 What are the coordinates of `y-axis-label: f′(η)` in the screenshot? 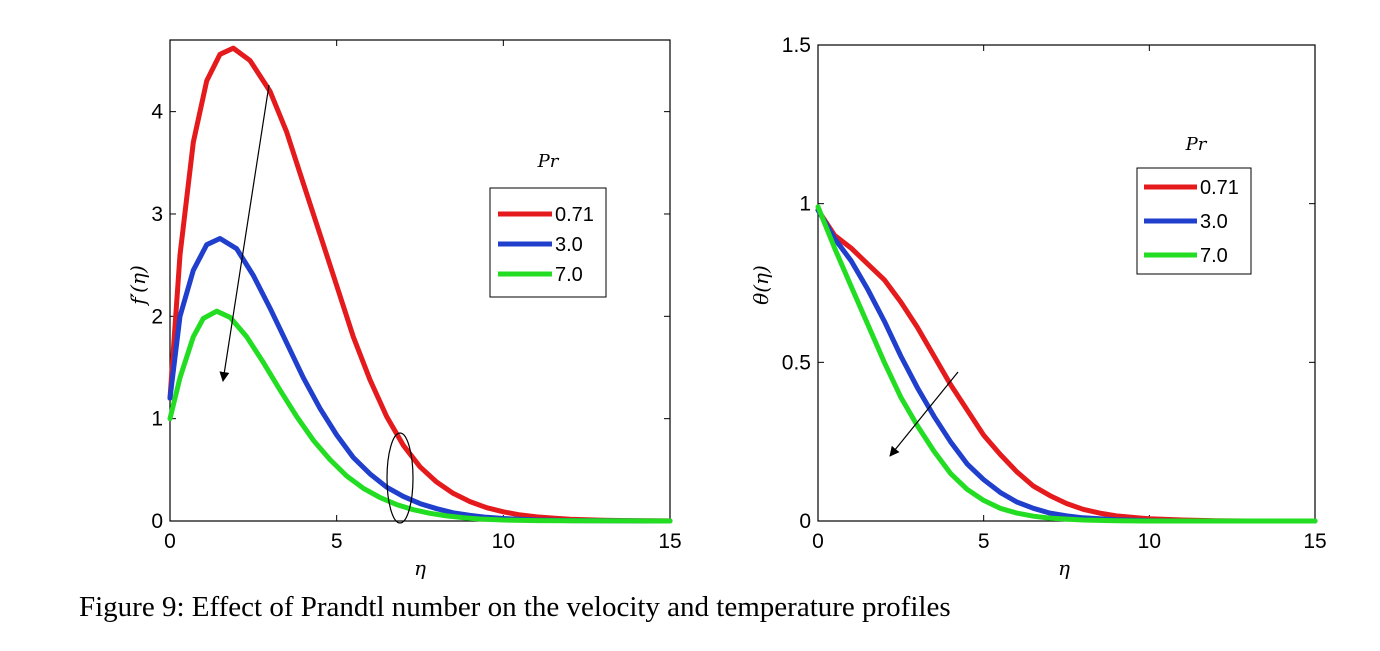 It's located at (138, 286).